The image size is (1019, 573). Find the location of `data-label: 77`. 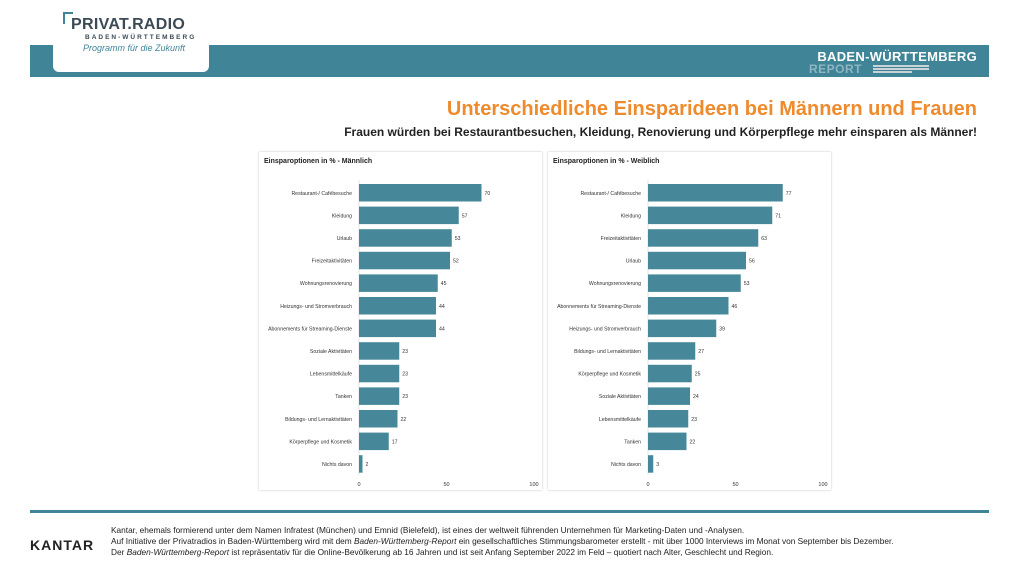

data-label: 77 is located at coordinates (789, 194).